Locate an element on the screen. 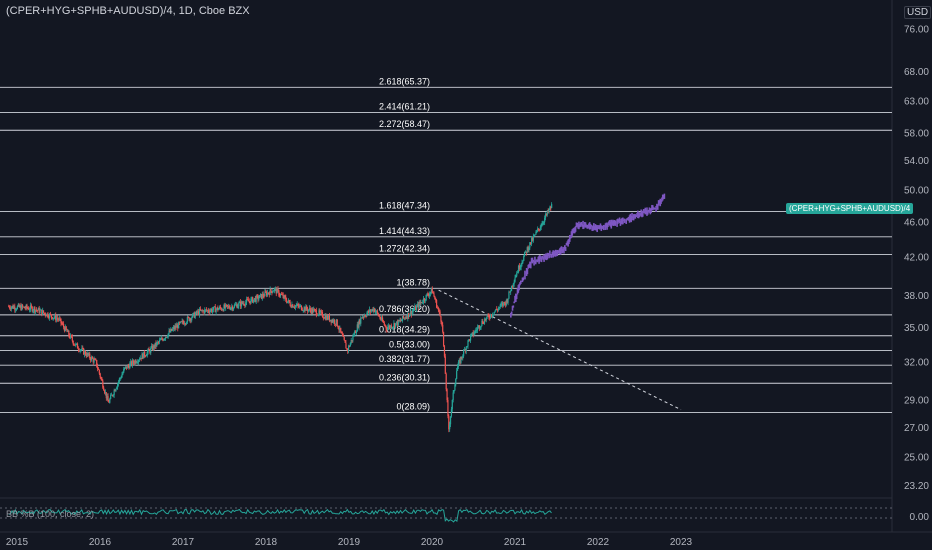 Image resolution: width=932 pixels, height=550 pixels. indicator-label: BB %B (100, close, 2) is located at coordinates (50, 514).